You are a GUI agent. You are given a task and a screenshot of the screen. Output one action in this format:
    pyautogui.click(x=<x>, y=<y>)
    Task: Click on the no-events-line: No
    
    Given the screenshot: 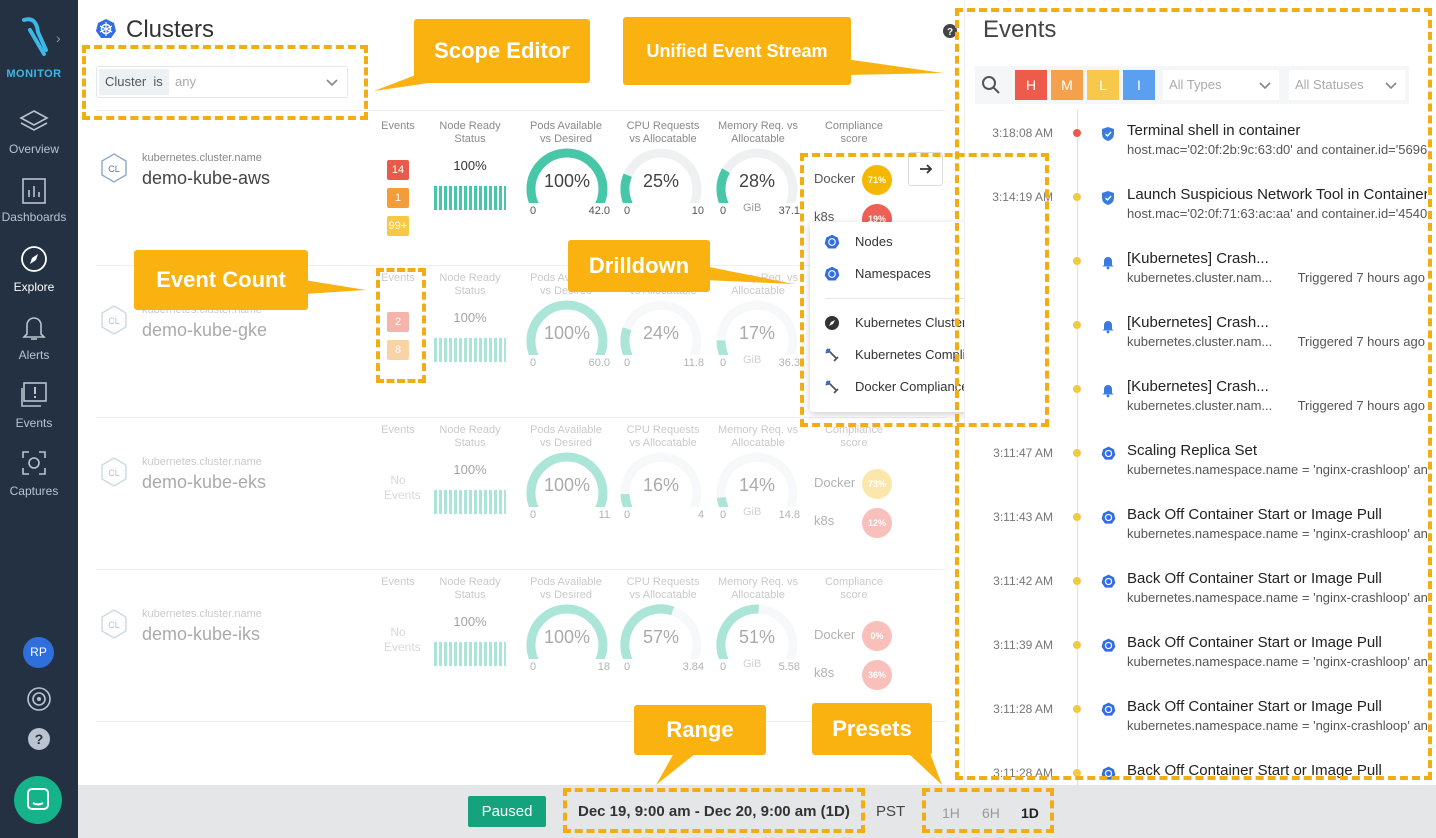 What is the action you would take?
    pyautogui.click(x=398, y=480)
    